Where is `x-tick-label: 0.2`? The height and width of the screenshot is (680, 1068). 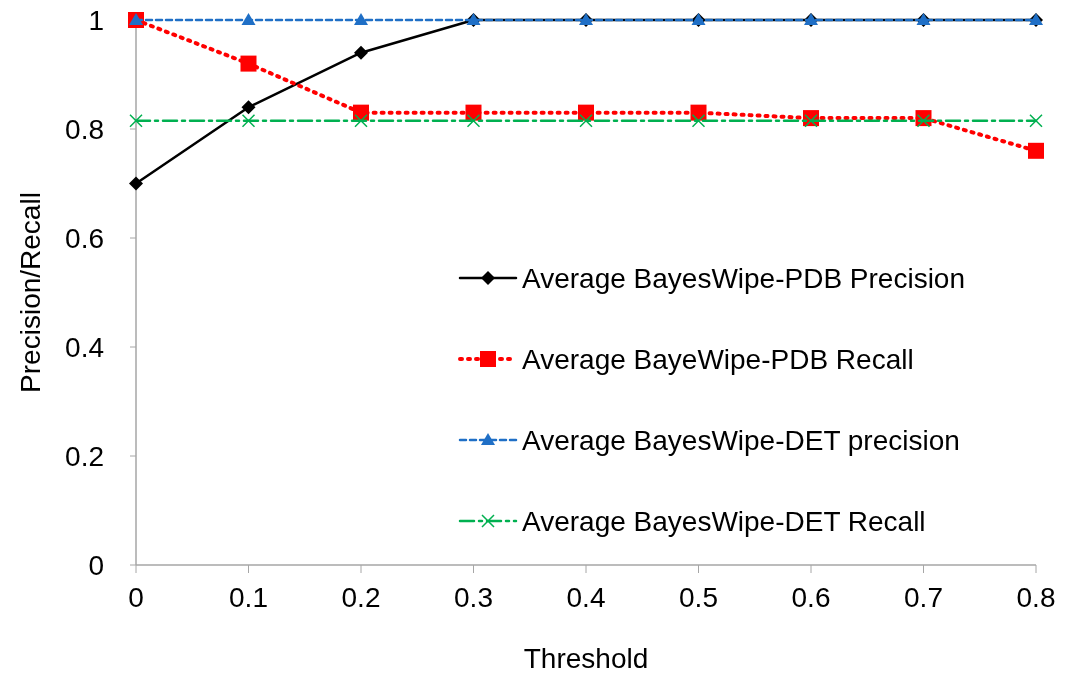
x-tick-label: 0.2 is located at coordinates (361, 597).